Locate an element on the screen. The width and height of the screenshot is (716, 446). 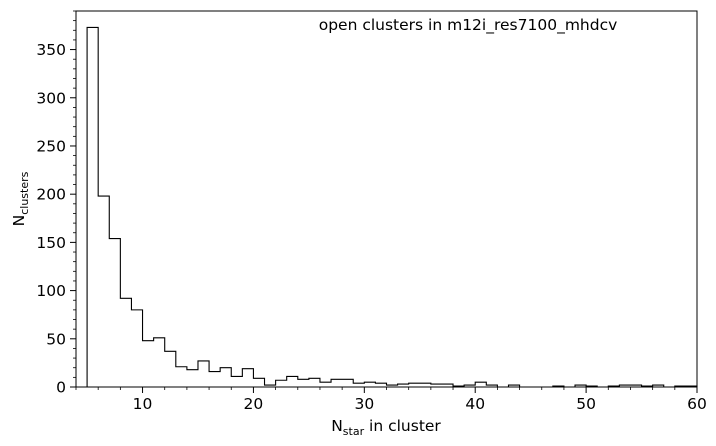
y-tick-label: 300 is located at coordinates (51, 98).